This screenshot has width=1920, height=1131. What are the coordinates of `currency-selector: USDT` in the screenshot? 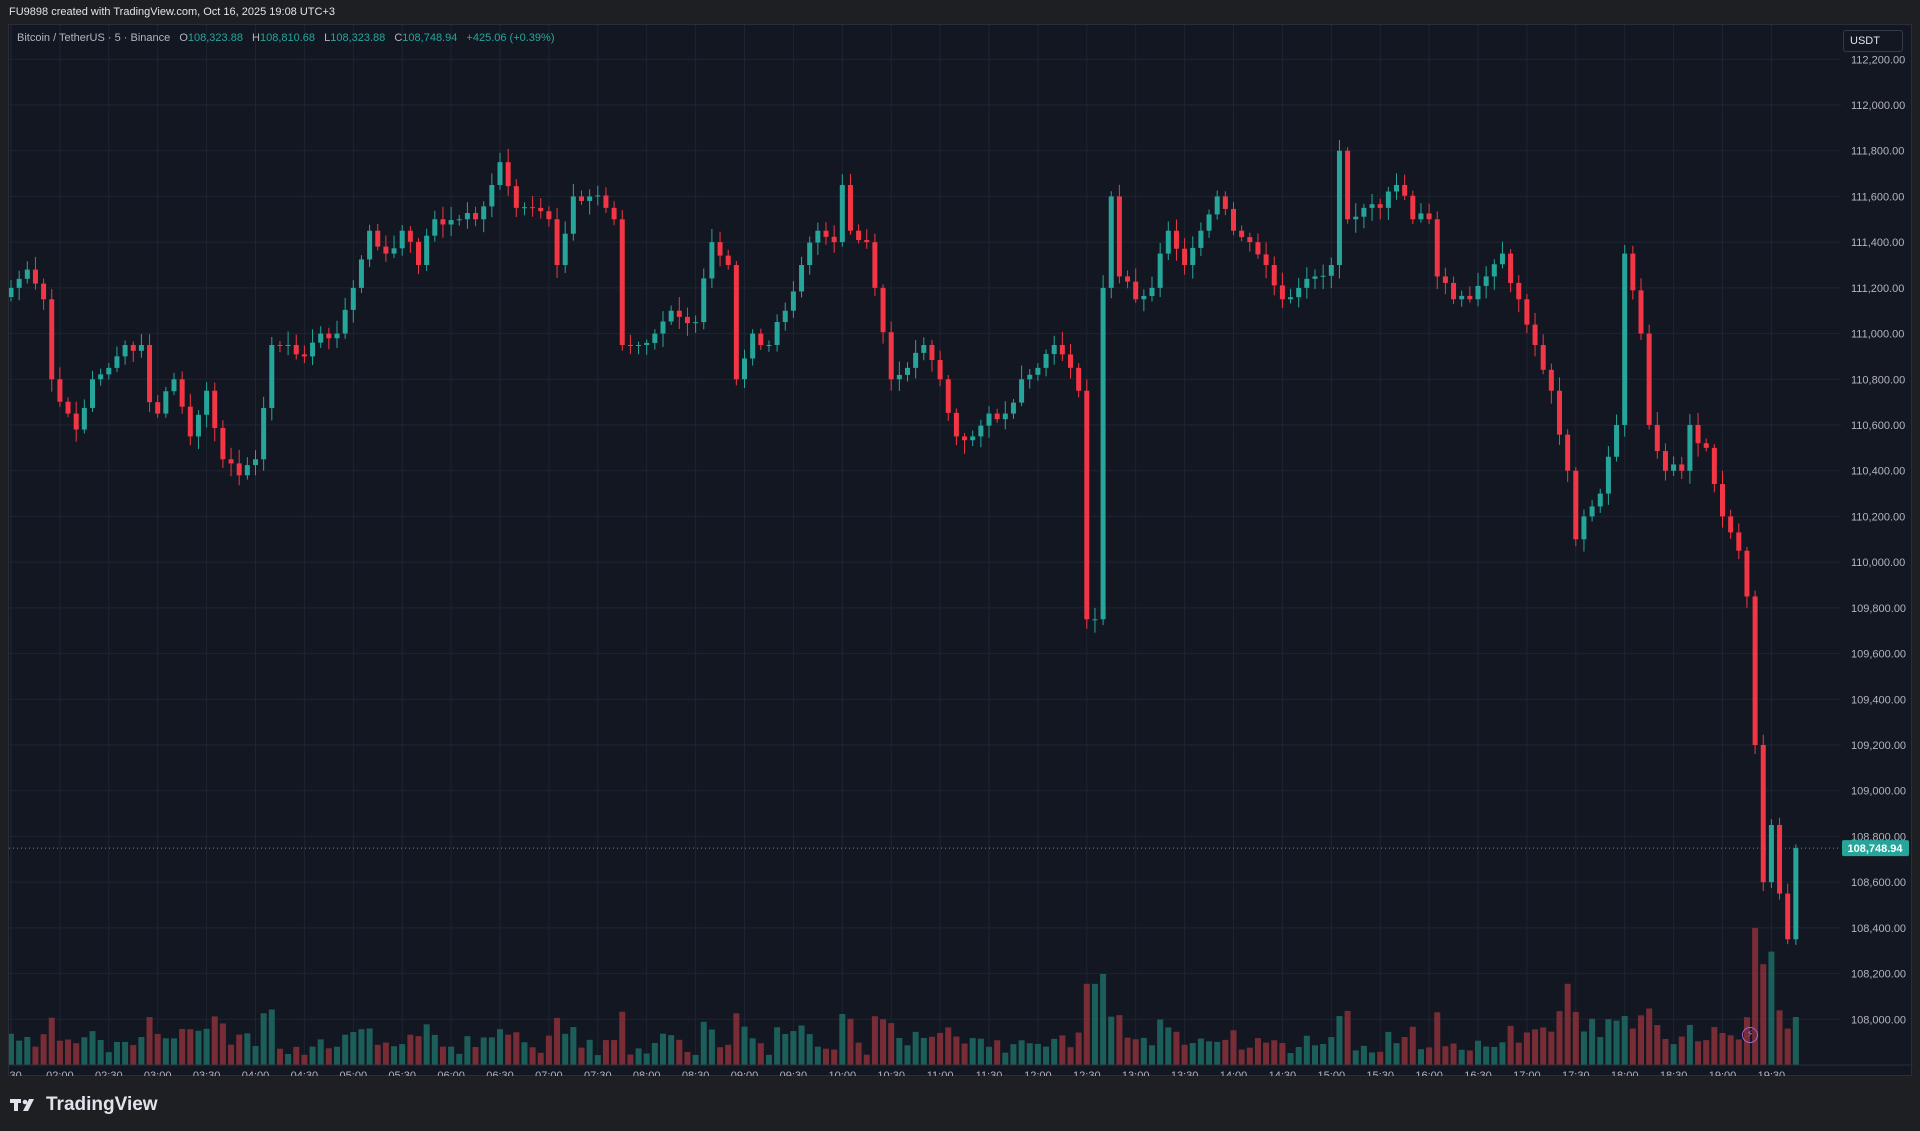 It's located at (1873, 41).